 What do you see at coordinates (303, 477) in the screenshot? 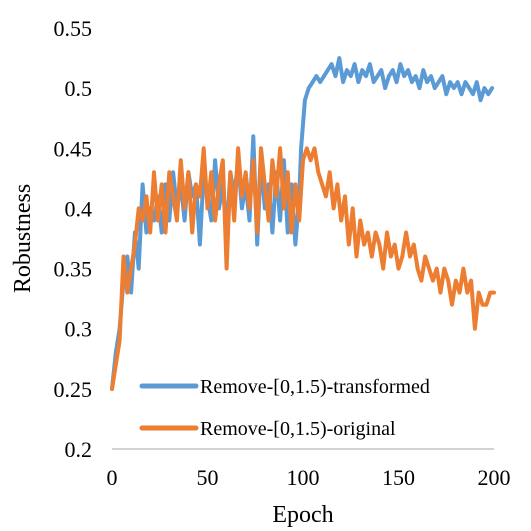
I see `x-tick-label: 100` at bounding box center [303, 477].